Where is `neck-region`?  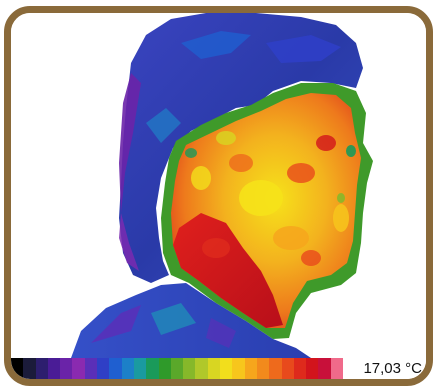 neck-region is located at coordinates (228, 270).